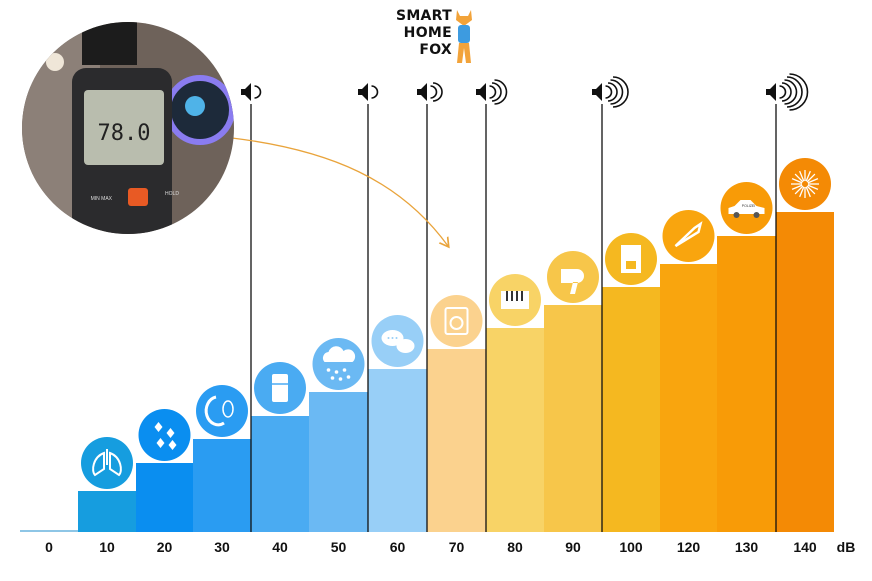 This screenshot has width=872, height=581. I want to click on bar-90db, so click(573, 418).